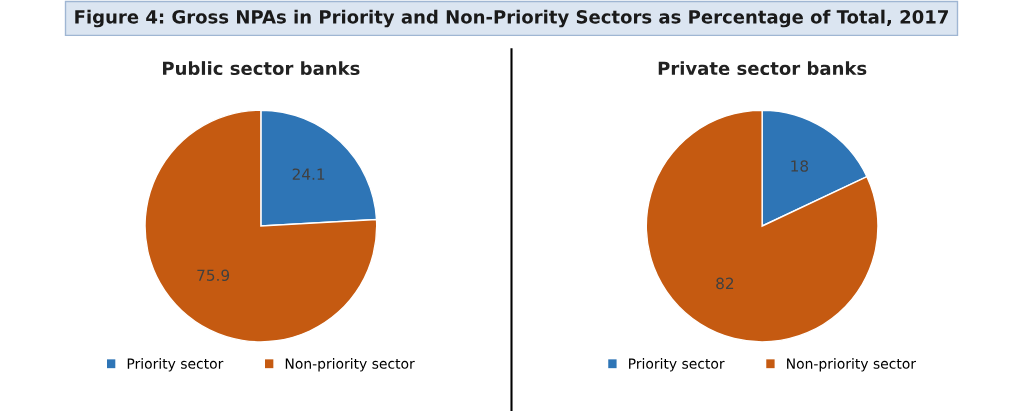 Image resolution: width=1023 pixels, height=411 pixels. I want to click on caption: Figure 4: Gross NPAs in Priority and Non-Priority Sectors as Percentage of Total, 2017, so click(511, 18).